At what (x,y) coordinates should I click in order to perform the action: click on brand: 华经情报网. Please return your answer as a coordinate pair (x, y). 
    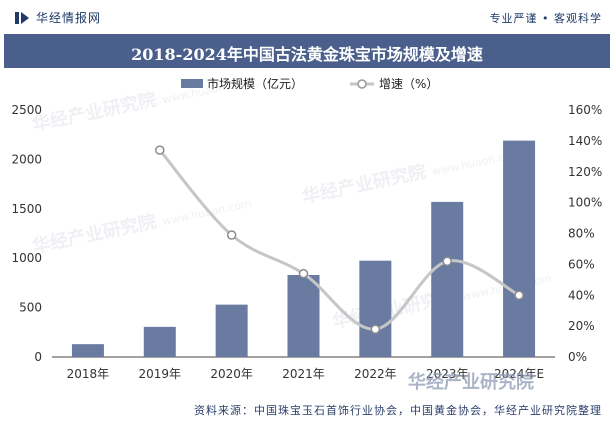
    Looking at the image, I should click on (57, 17).